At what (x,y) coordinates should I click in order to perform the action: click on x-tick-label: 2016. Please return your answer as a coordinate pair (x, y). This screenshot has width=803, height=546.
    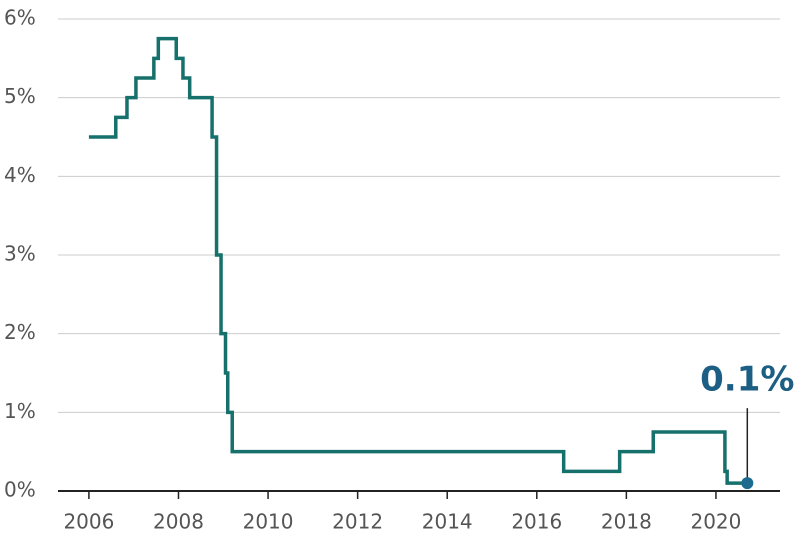
    Looking at the image, I should click on (536, 522).